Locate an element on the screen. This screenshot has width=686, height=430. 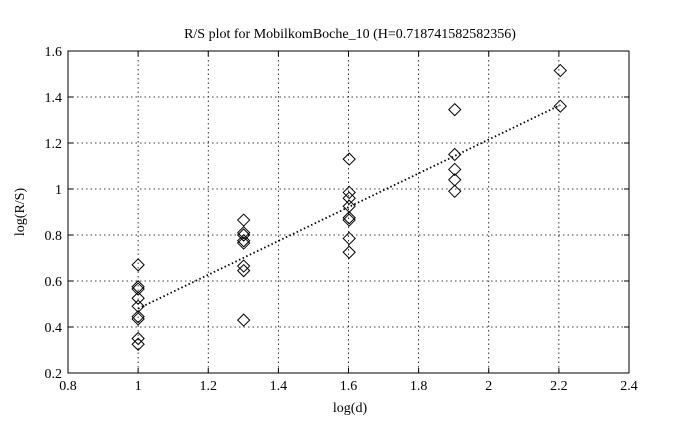
x-tick-label: 1 is located at coordinates (138, 386).